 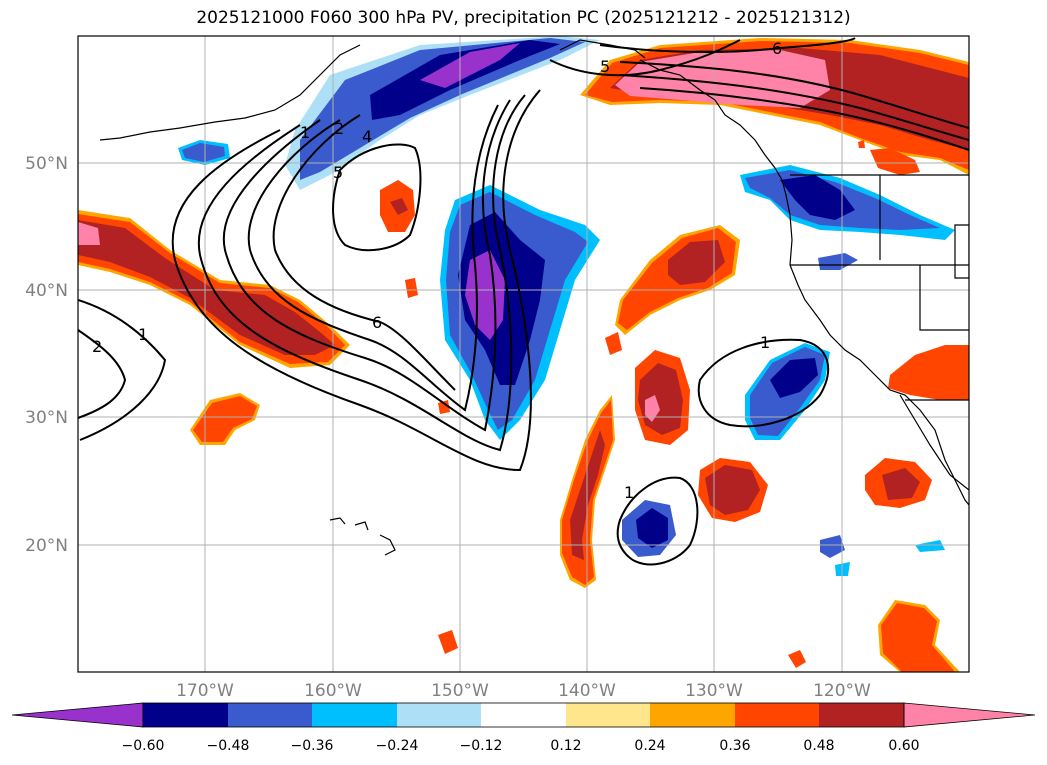 I want to click on negative-precip-north-band-peak, so click(x=470, y=65).